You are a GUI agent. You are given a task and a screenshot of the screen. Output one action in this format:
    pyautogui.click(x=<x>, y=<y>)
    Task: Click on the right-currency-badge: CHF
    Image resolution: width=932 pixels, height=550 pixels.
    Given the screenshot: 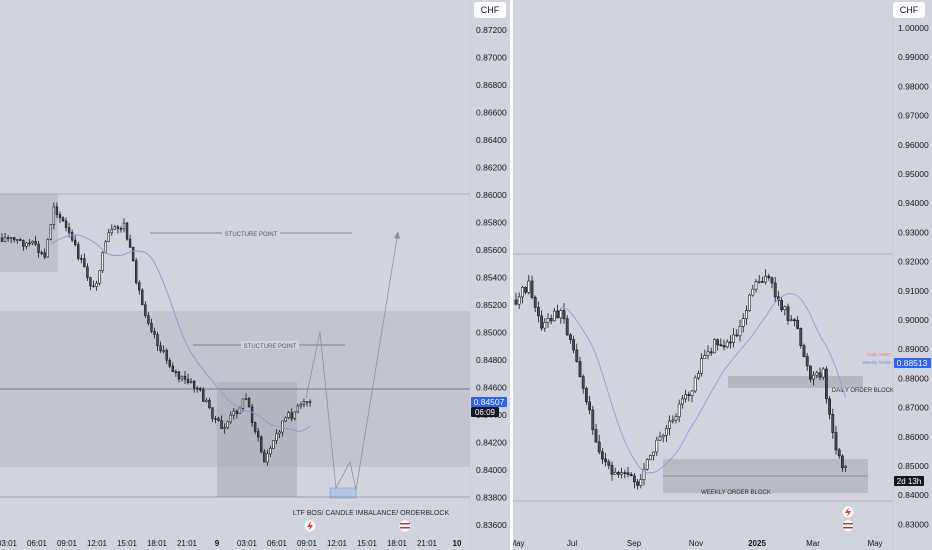 What is the action you would take?
    pyautogui.click(x=909, y=10)
    